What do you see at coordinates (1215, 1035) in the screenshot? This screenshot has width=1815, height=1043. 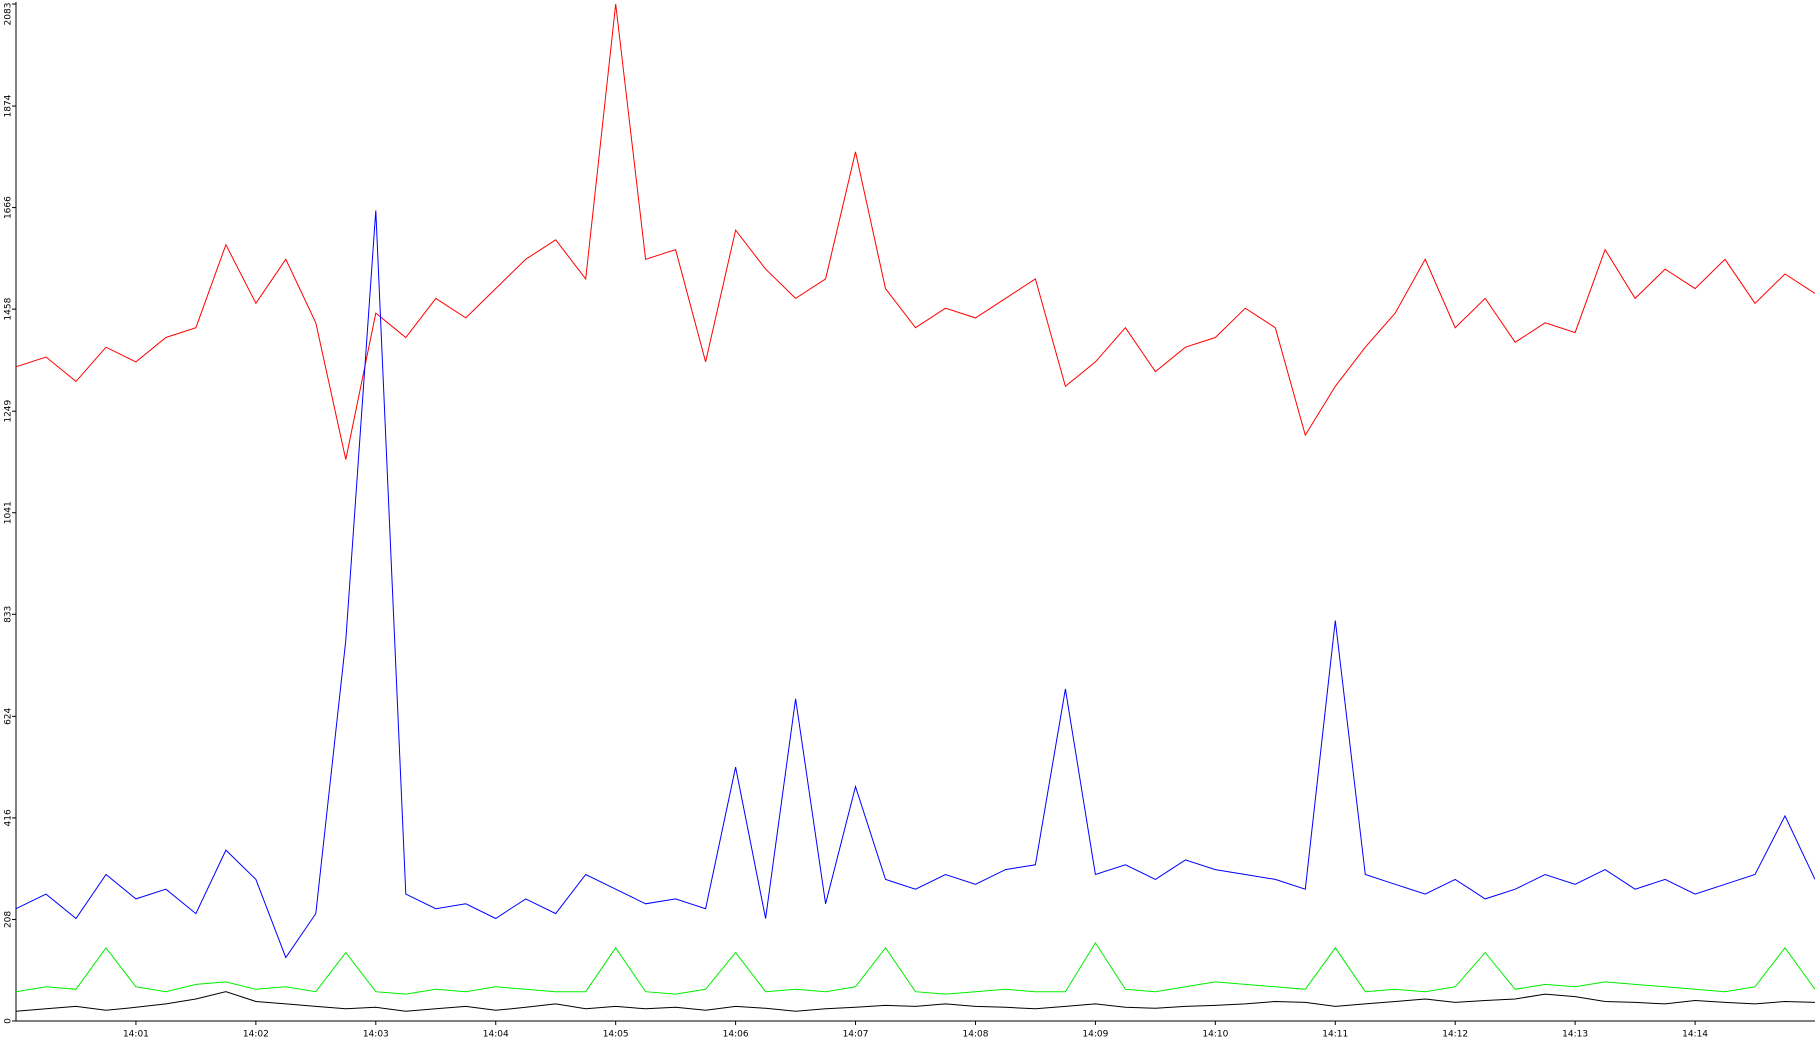 I see `x-tick-label: 14:10` at bounding box center [1215, 1035].